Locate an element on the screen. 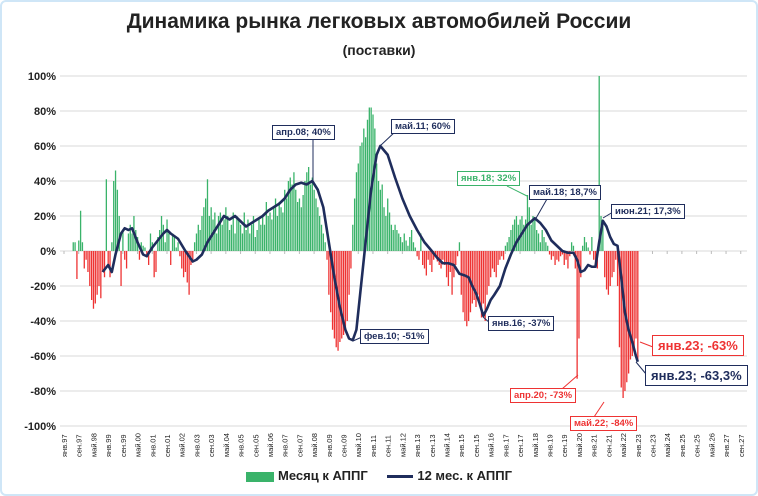  x-tick-label: янв.21 is located at coordinates (594, 445).